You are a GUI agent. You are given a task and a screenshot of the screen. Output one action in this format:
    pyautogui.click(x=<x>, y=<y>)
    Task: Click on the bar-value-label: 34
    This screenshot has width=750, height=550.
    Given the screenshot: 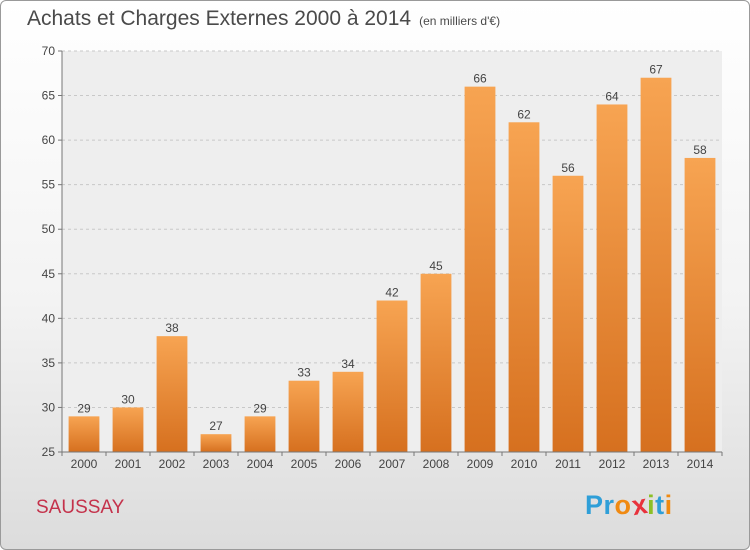 What is the action you would take?
    pyautogui.click(x=348, y=364)
    